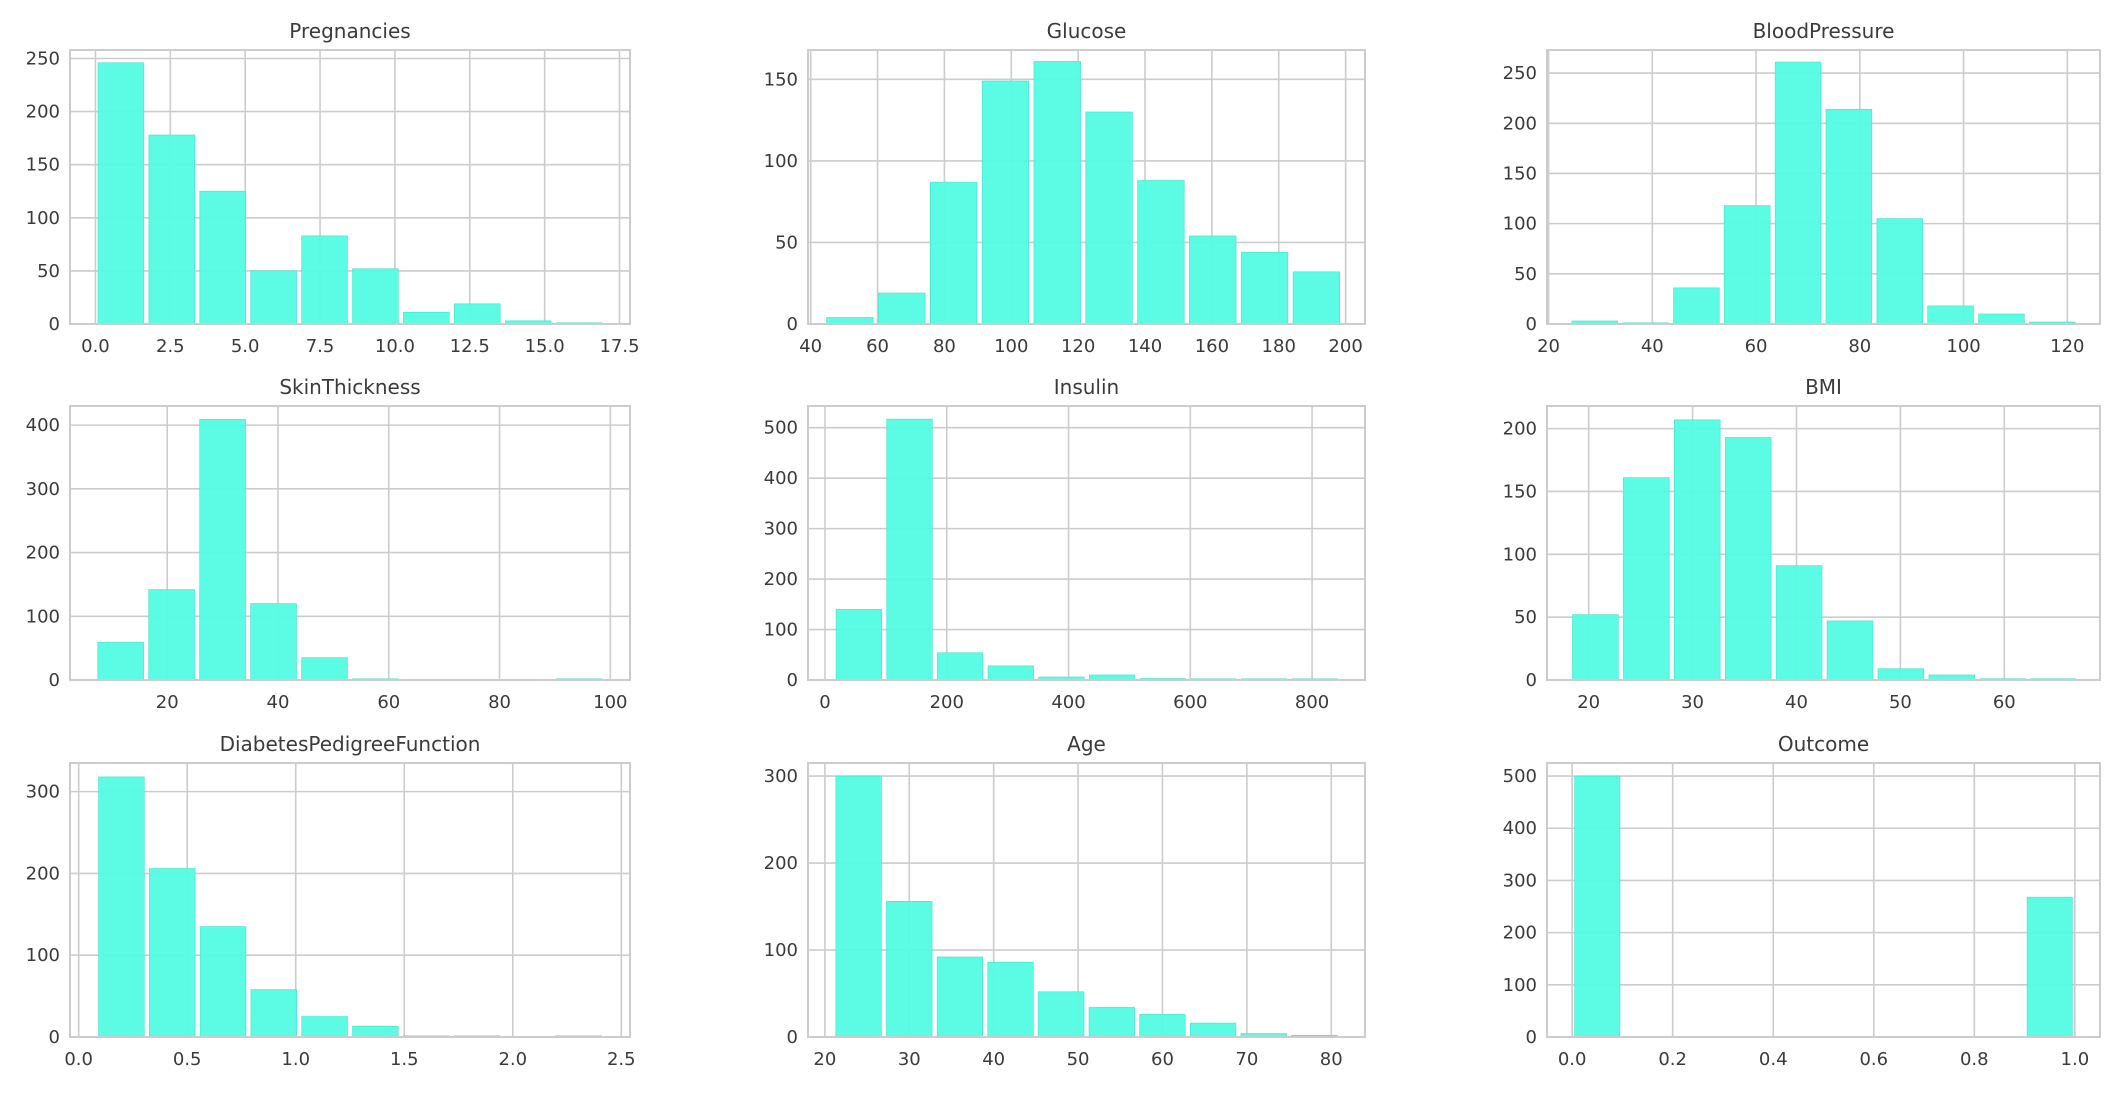 This screenshot has width=2118, height=1098. Describe the element at coordinates (909, 1059) in the screenshot. I see `x-tick-label: 30` at that location.